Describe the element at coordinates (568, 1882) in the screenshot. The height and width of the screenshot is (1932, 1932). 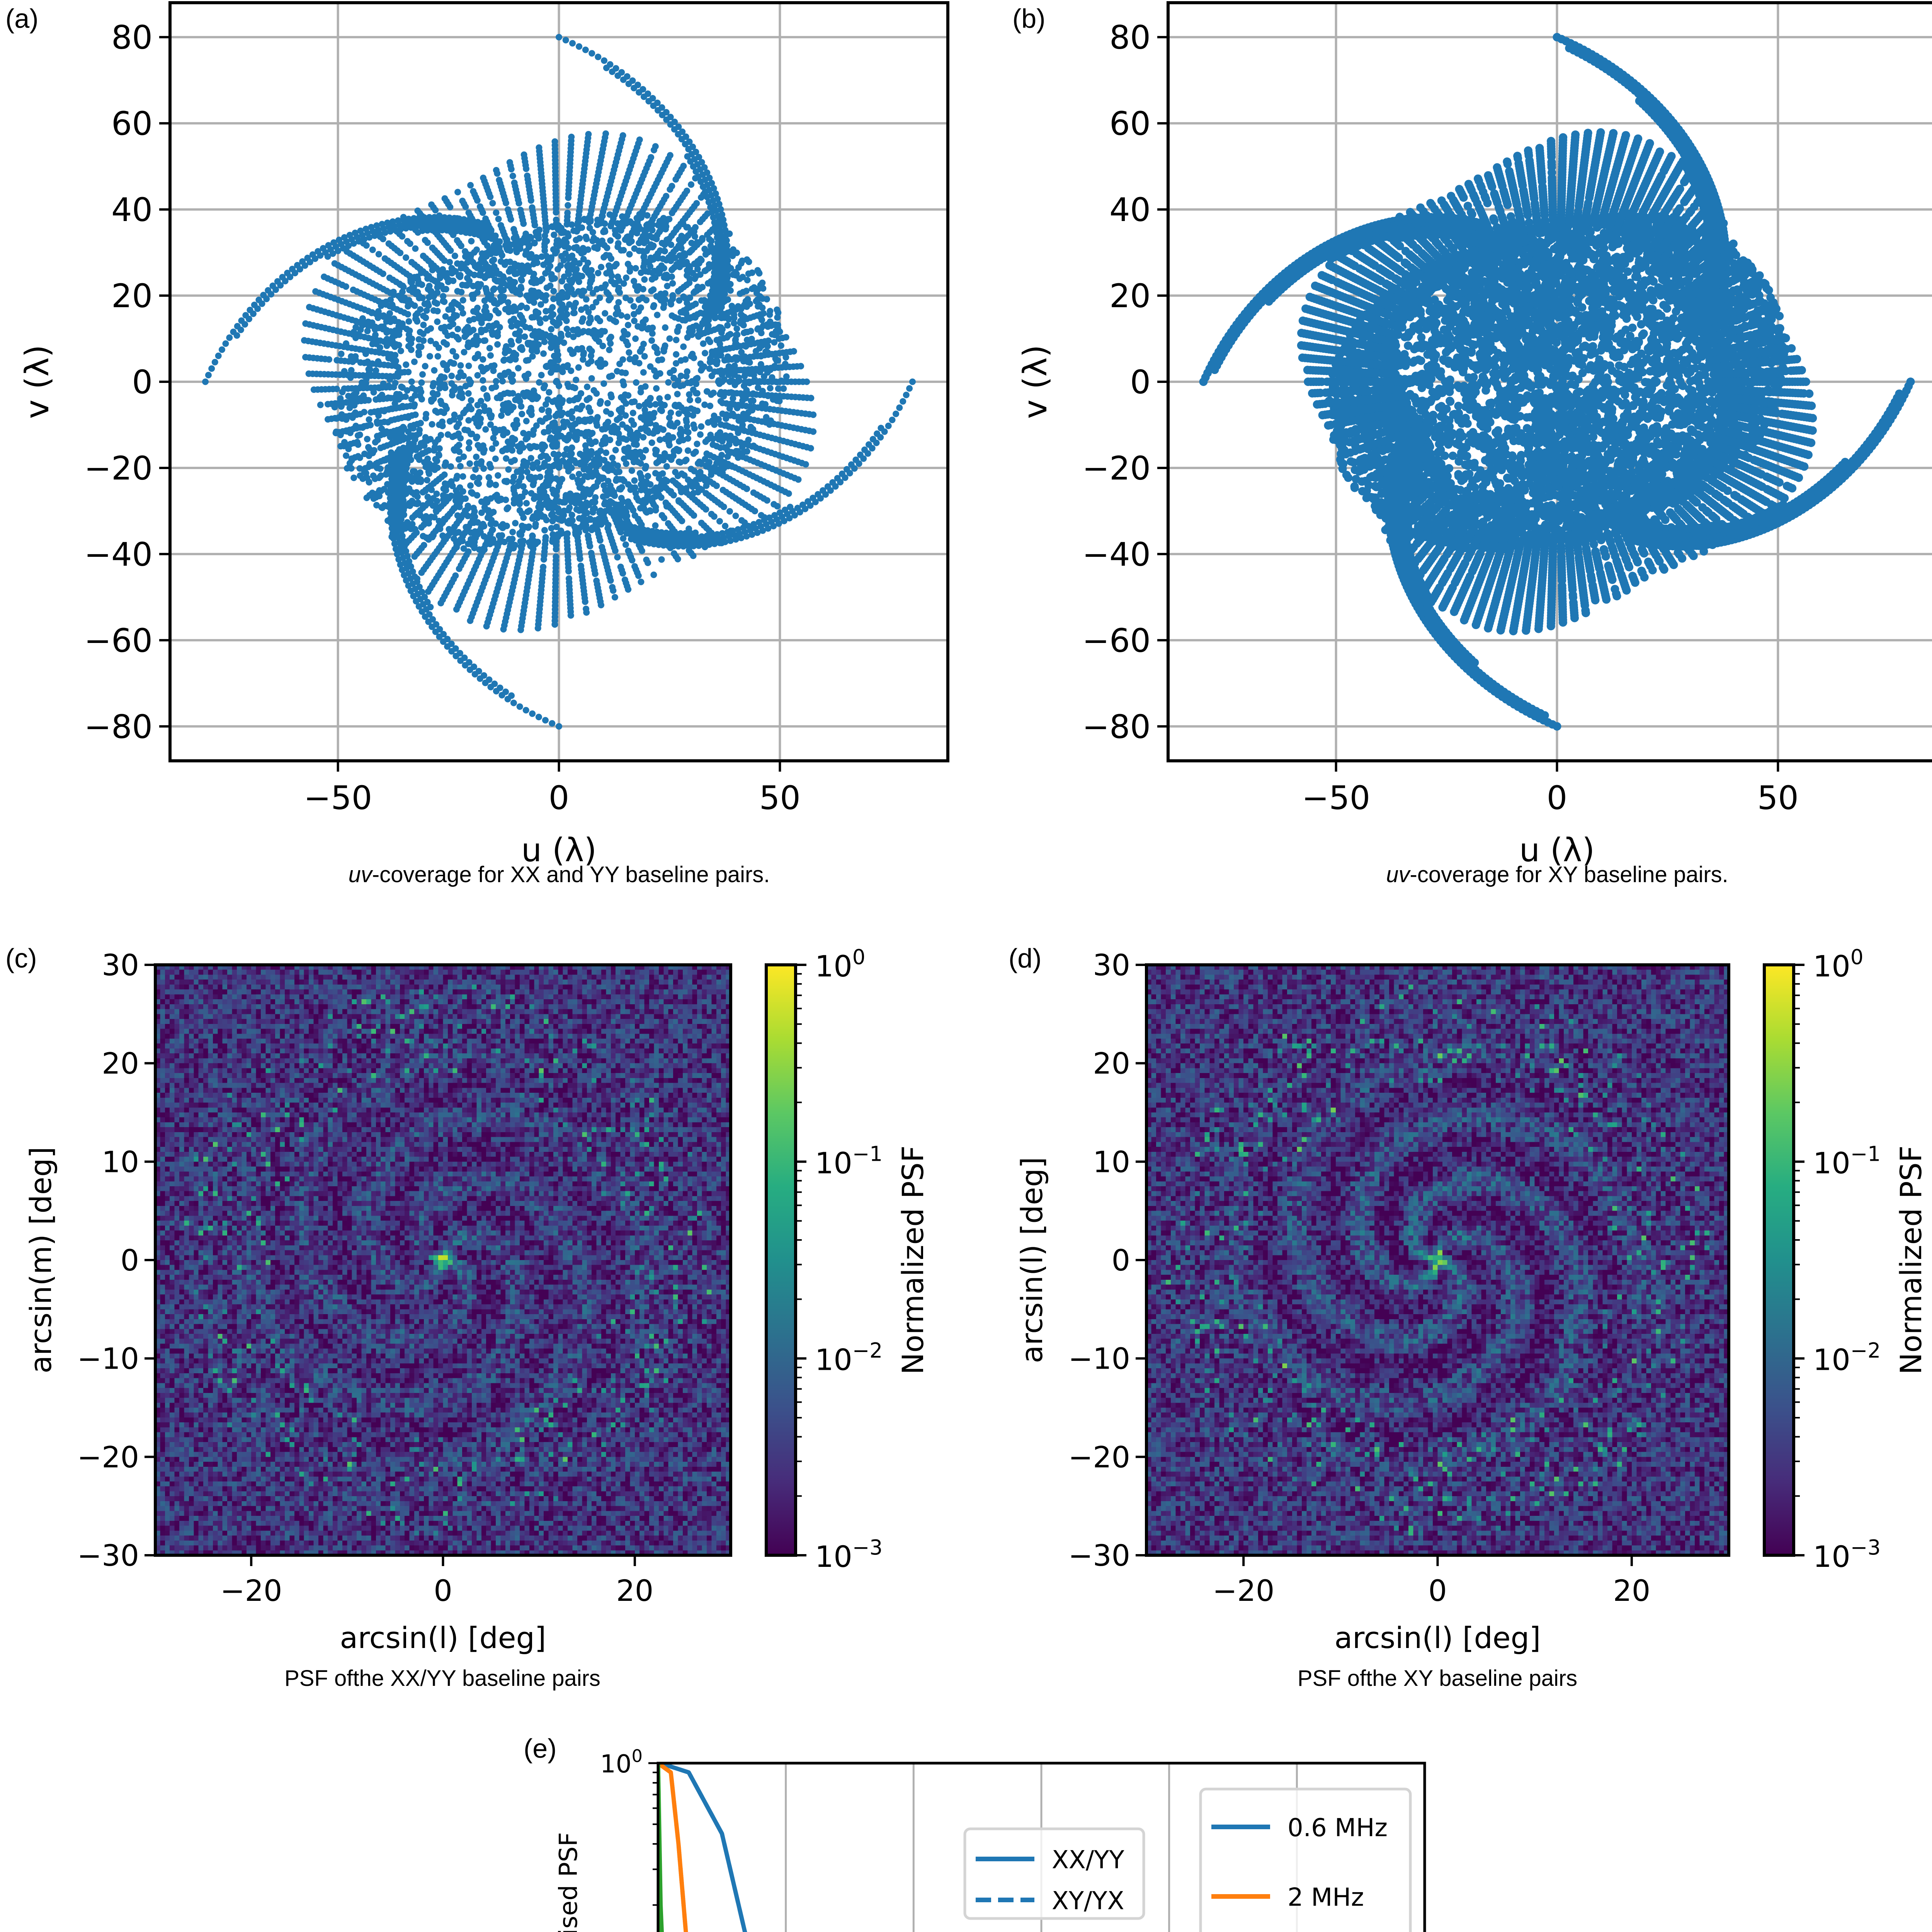
I see `y-axis-label: Azimuthally averaged Normalised PSF` at that location.